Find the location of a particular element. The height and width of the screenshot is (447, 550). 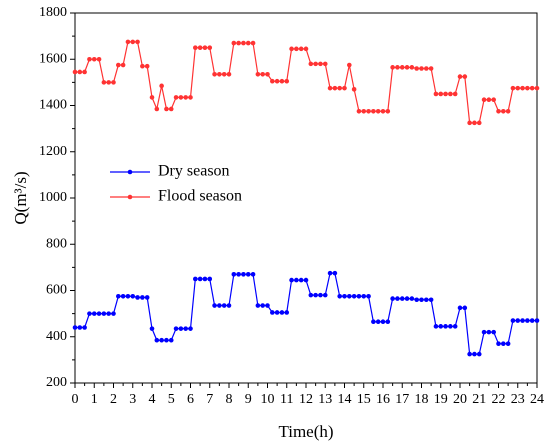

legend-label: Dry season is located at coordinates (194, 171).